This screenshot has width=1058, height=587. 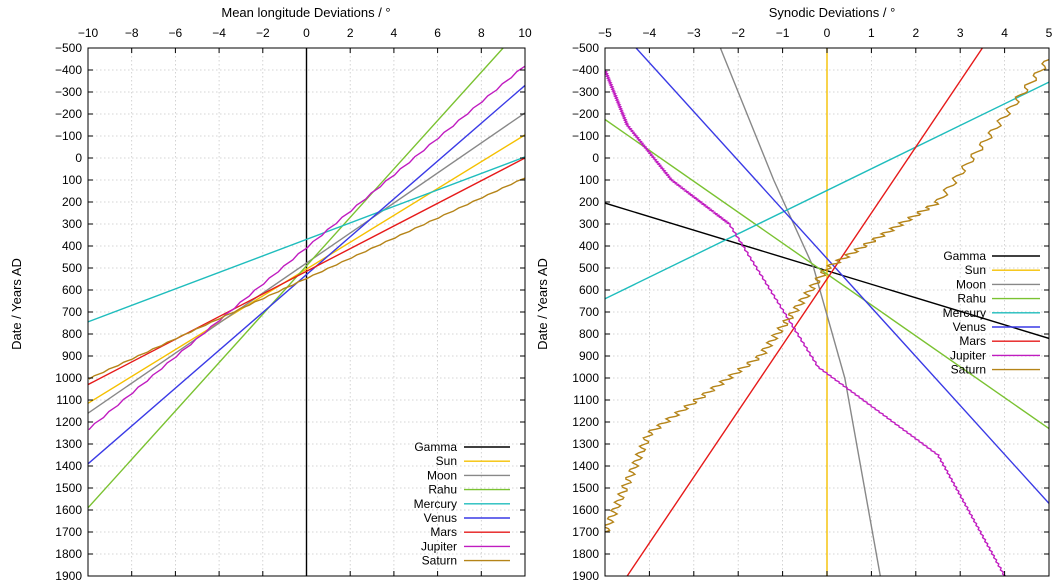 What do you see at coordinates (783, 33) in the screenshot?
I see `x-tick-label: −1` at bounding box center [783, 33].